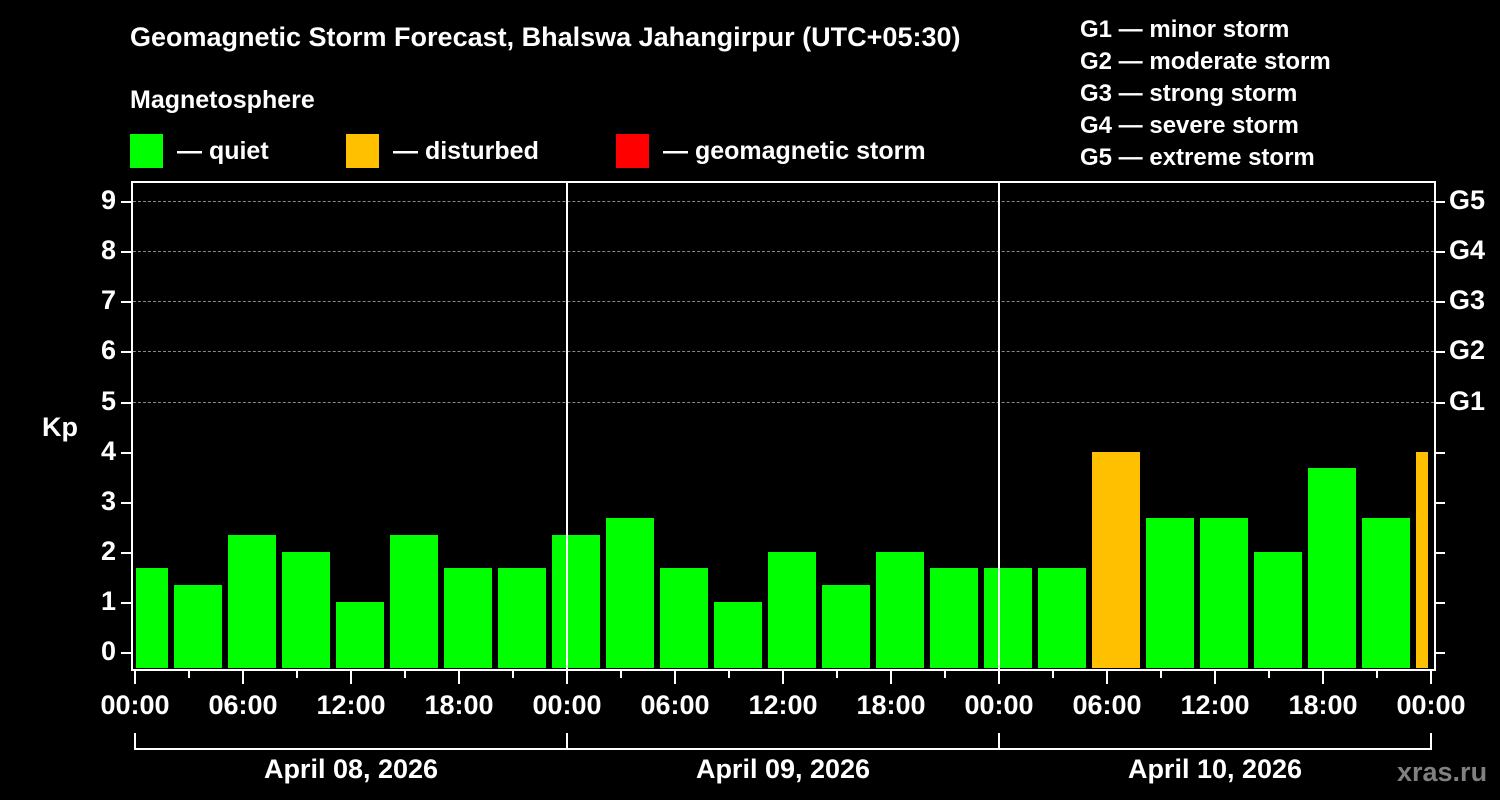 The image size is (1500, 800). I want to click on date-label: April 10, 2026, so click(1215, 769).